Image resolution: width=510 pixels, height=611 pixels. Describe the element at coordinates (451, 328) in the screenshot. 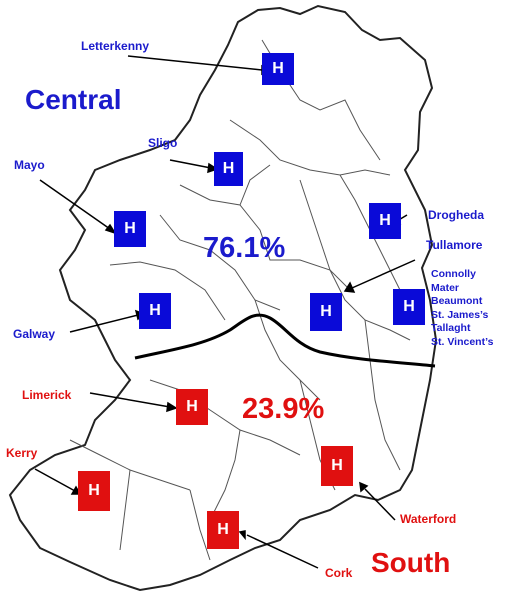

I see `label-tallaght: Tallaght` at that location.